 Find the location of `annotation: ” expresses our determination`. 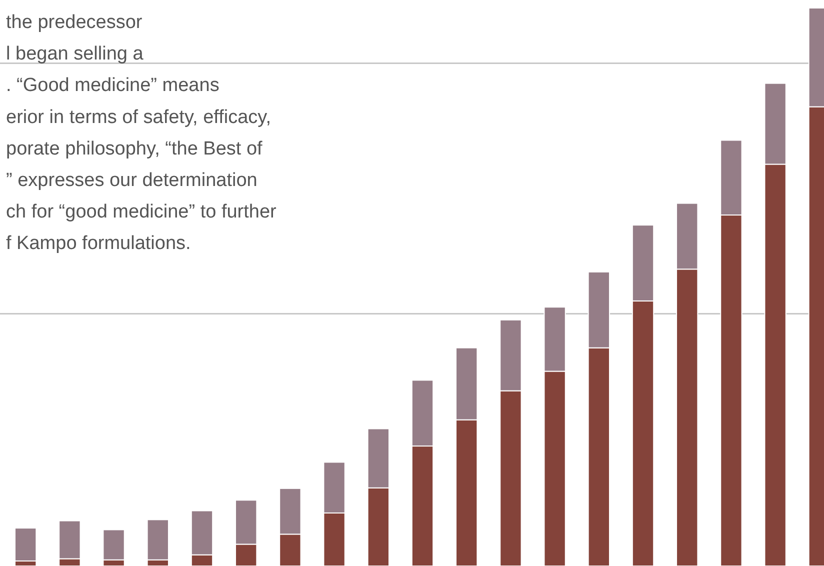

annotation: ” expresses our determination is located at coordinates (132, 180).